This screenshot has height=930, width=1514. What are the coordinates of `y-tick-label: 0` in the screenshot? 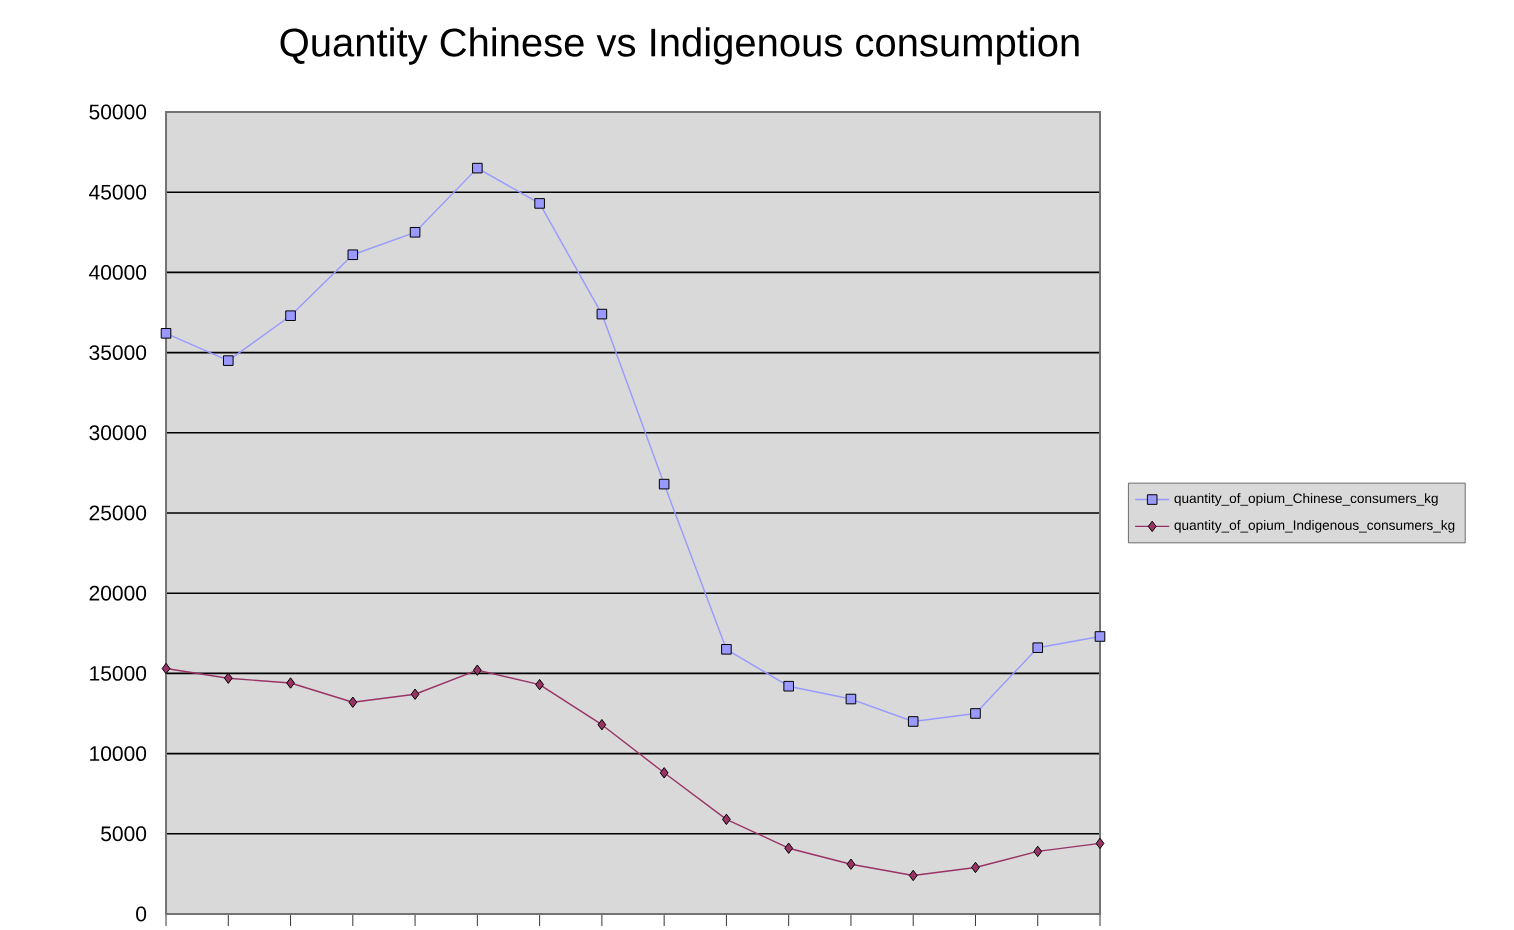 It's located at (141, 914).